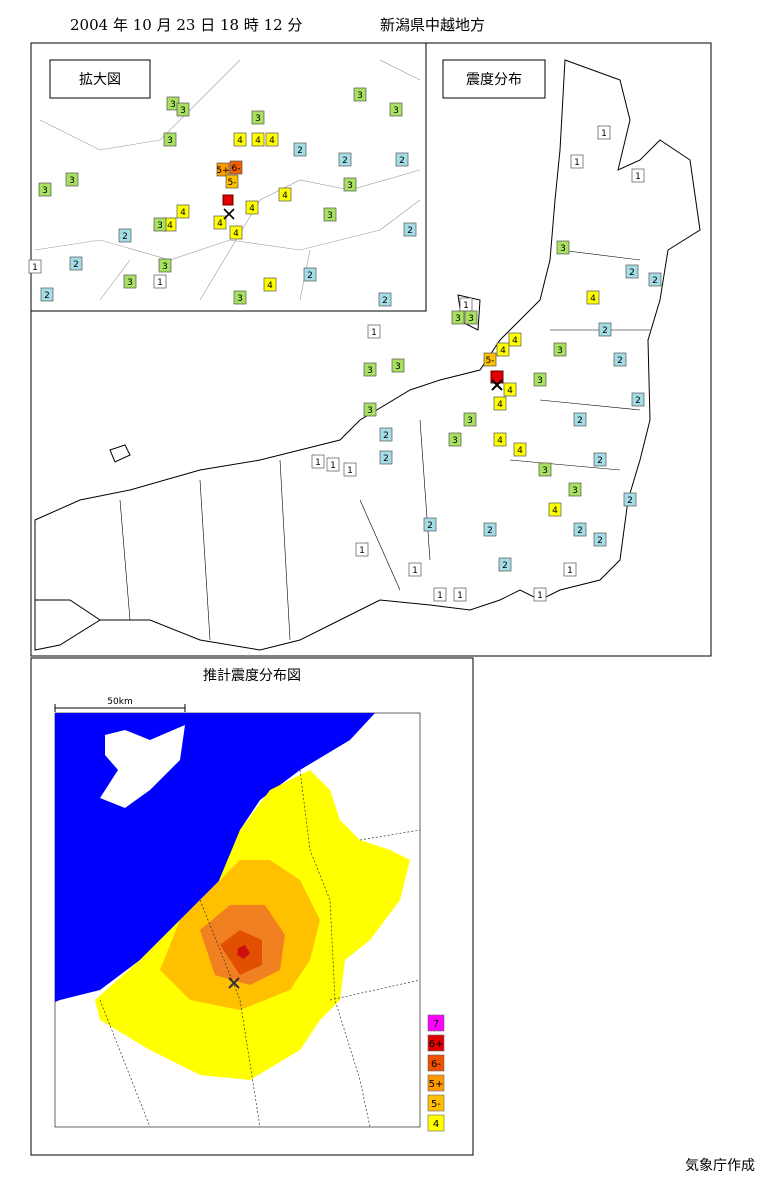  I want to click on datetime: 2004 年 10 月 23 日 18 時 12 分, so click(186, 25).